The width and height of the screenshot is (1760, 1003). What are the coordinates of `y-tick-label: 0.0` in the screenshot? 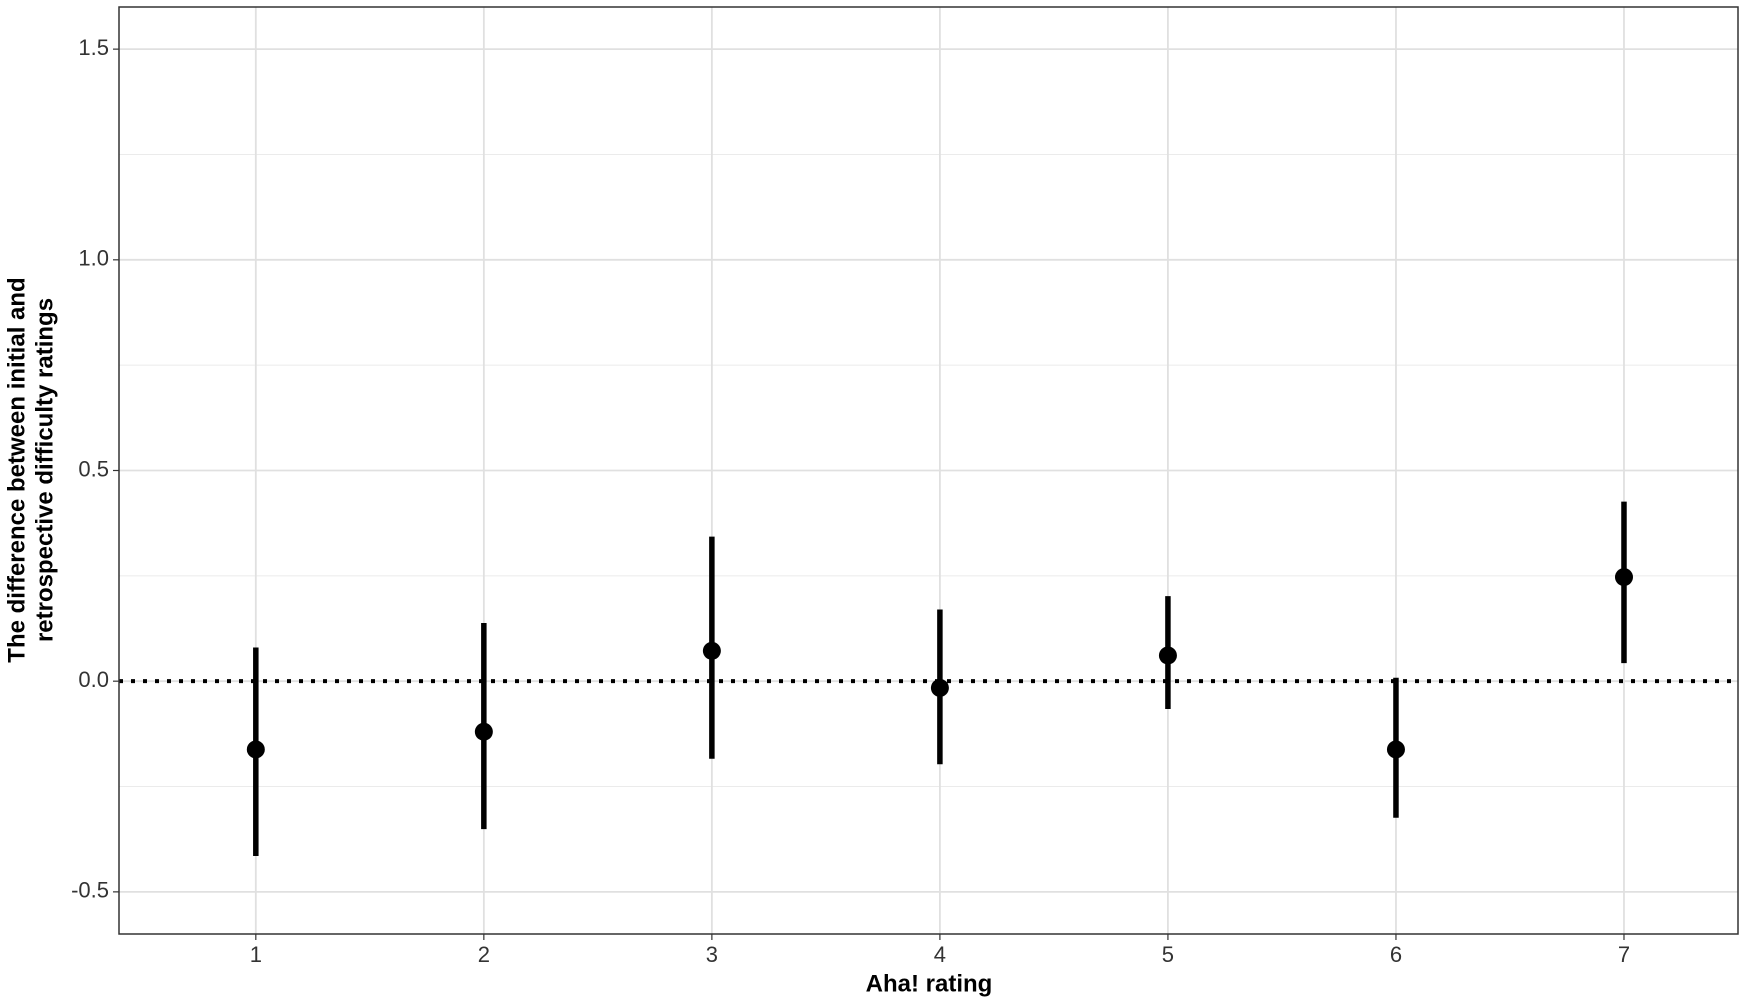 It's located at (93, 679).